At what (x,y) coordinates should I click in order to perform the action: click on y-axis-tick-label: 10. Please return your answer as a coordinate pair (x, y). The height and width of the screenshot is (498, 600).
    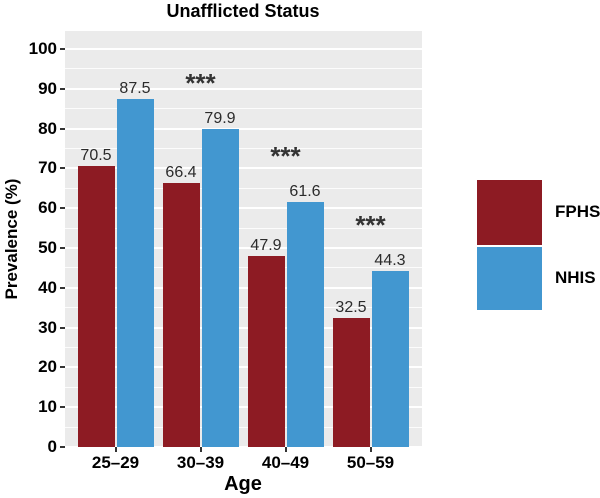
    Looking at the image, I should click on (47, 407).